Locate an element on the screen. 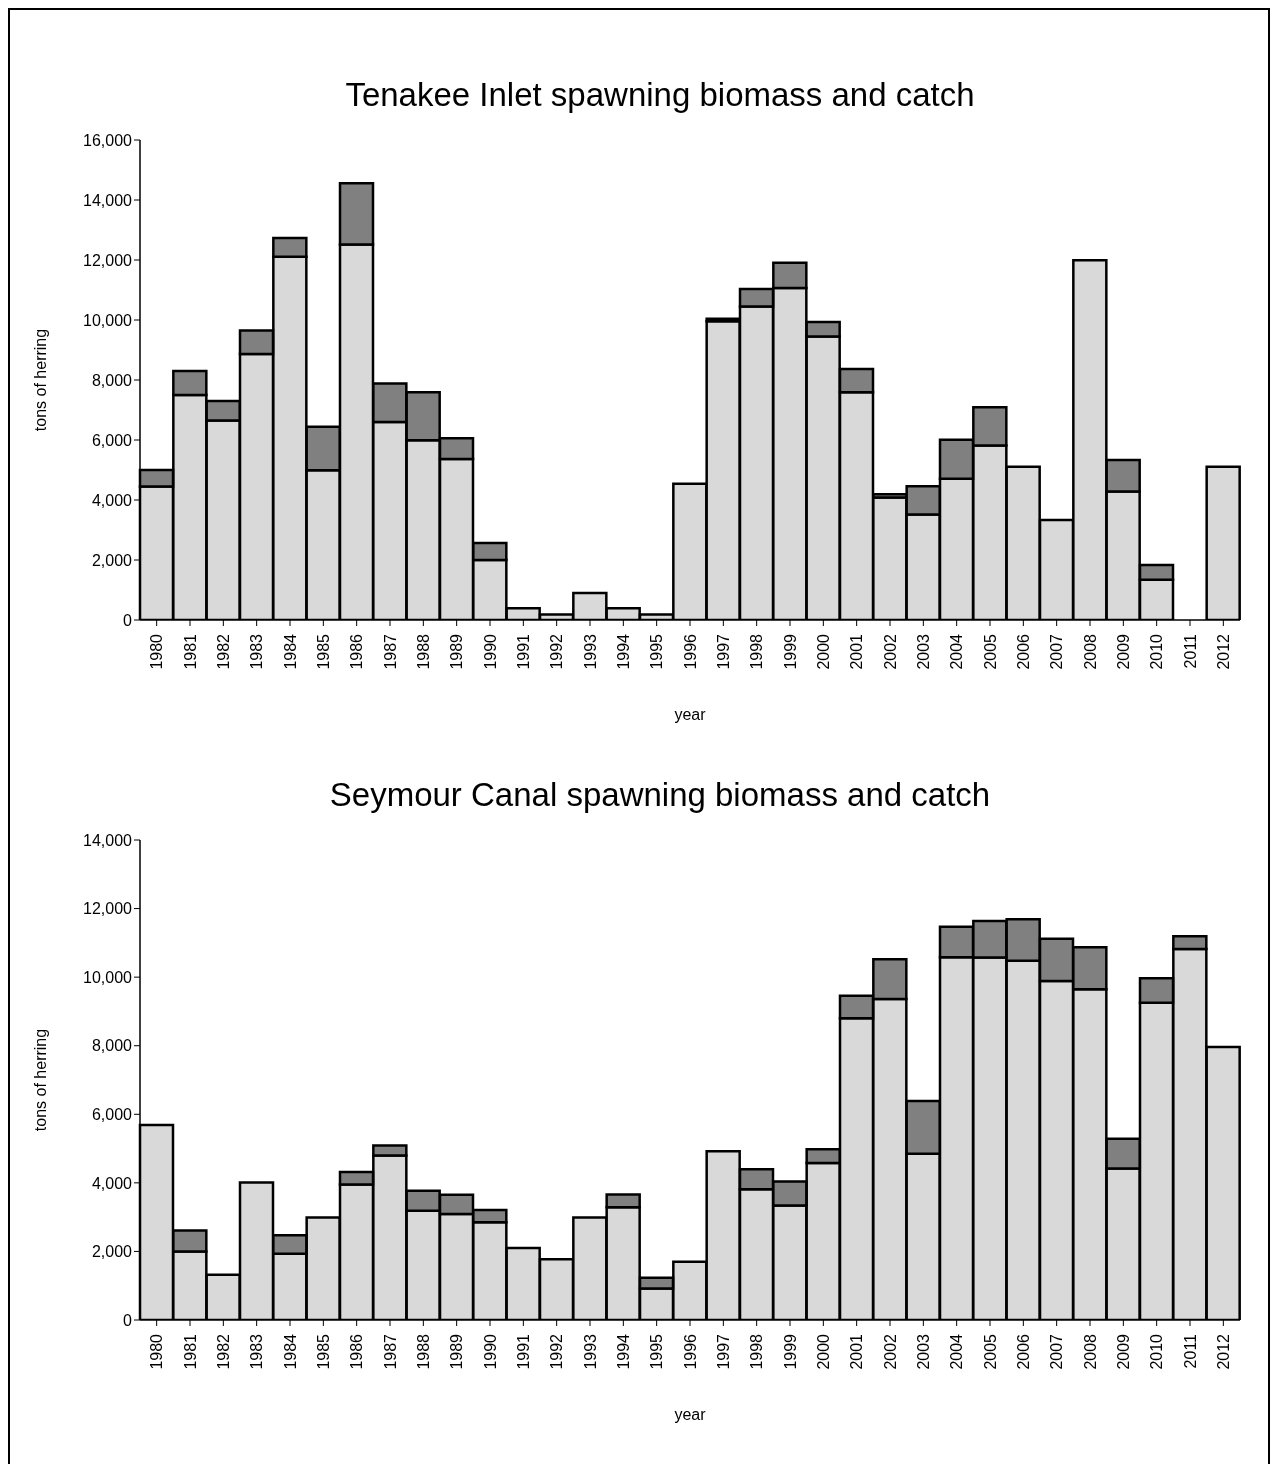 The height and width of the screenshot is (1464, 1278). y-tick-label: 8,000 is located at coordinates (112, 1046).